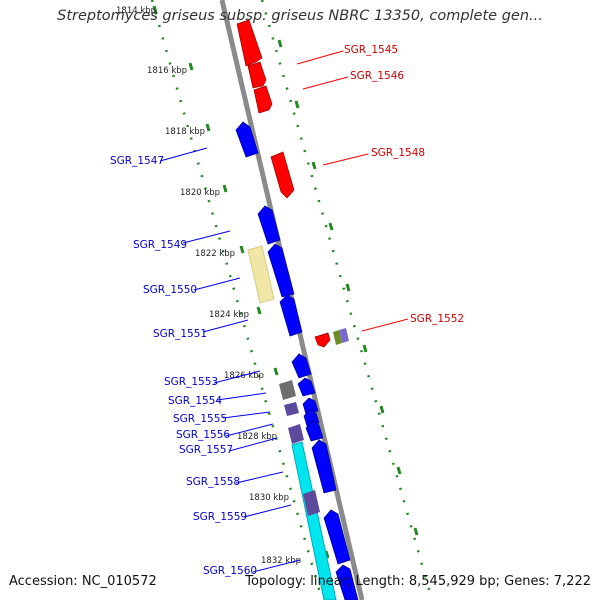 Image resolution: width=600 pixels, height=600 pixels. Describe the element at coordinates (195, 401) in the screenshot. I see `gene-label-left: SGR_1554` at that location.